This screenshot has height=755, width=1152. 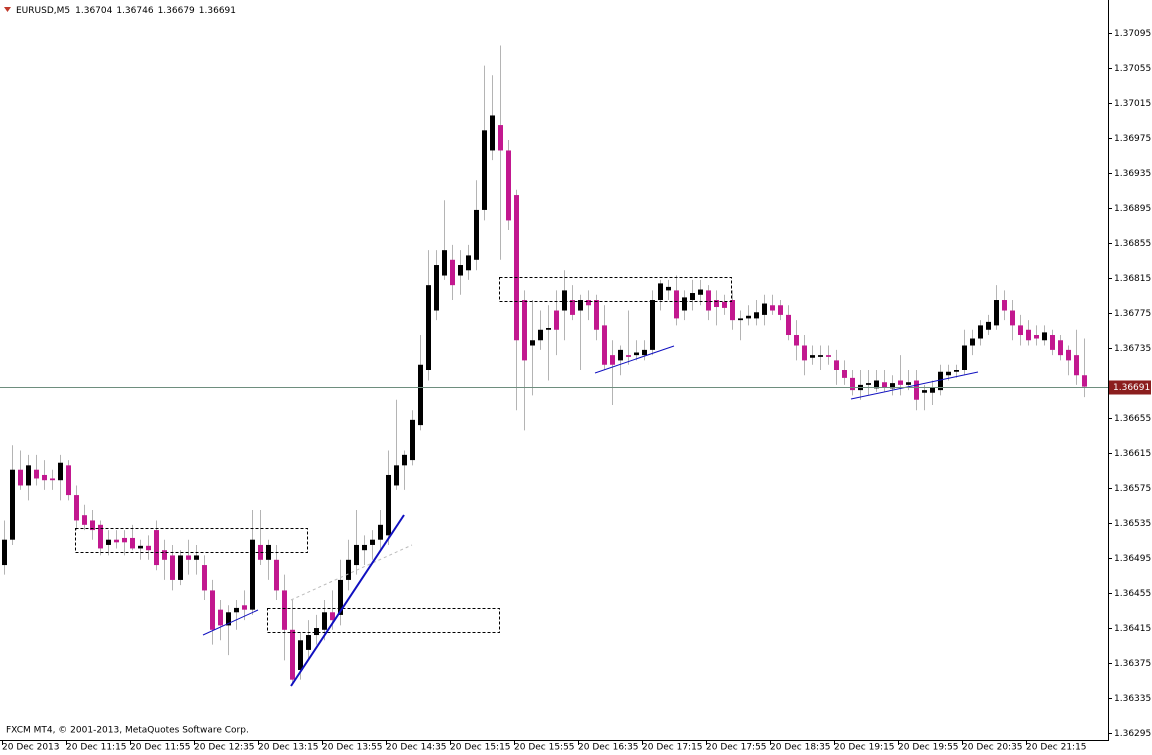 I want to click on x-tick-label: 20 Dec 20:35, so click(x=992, y=748).